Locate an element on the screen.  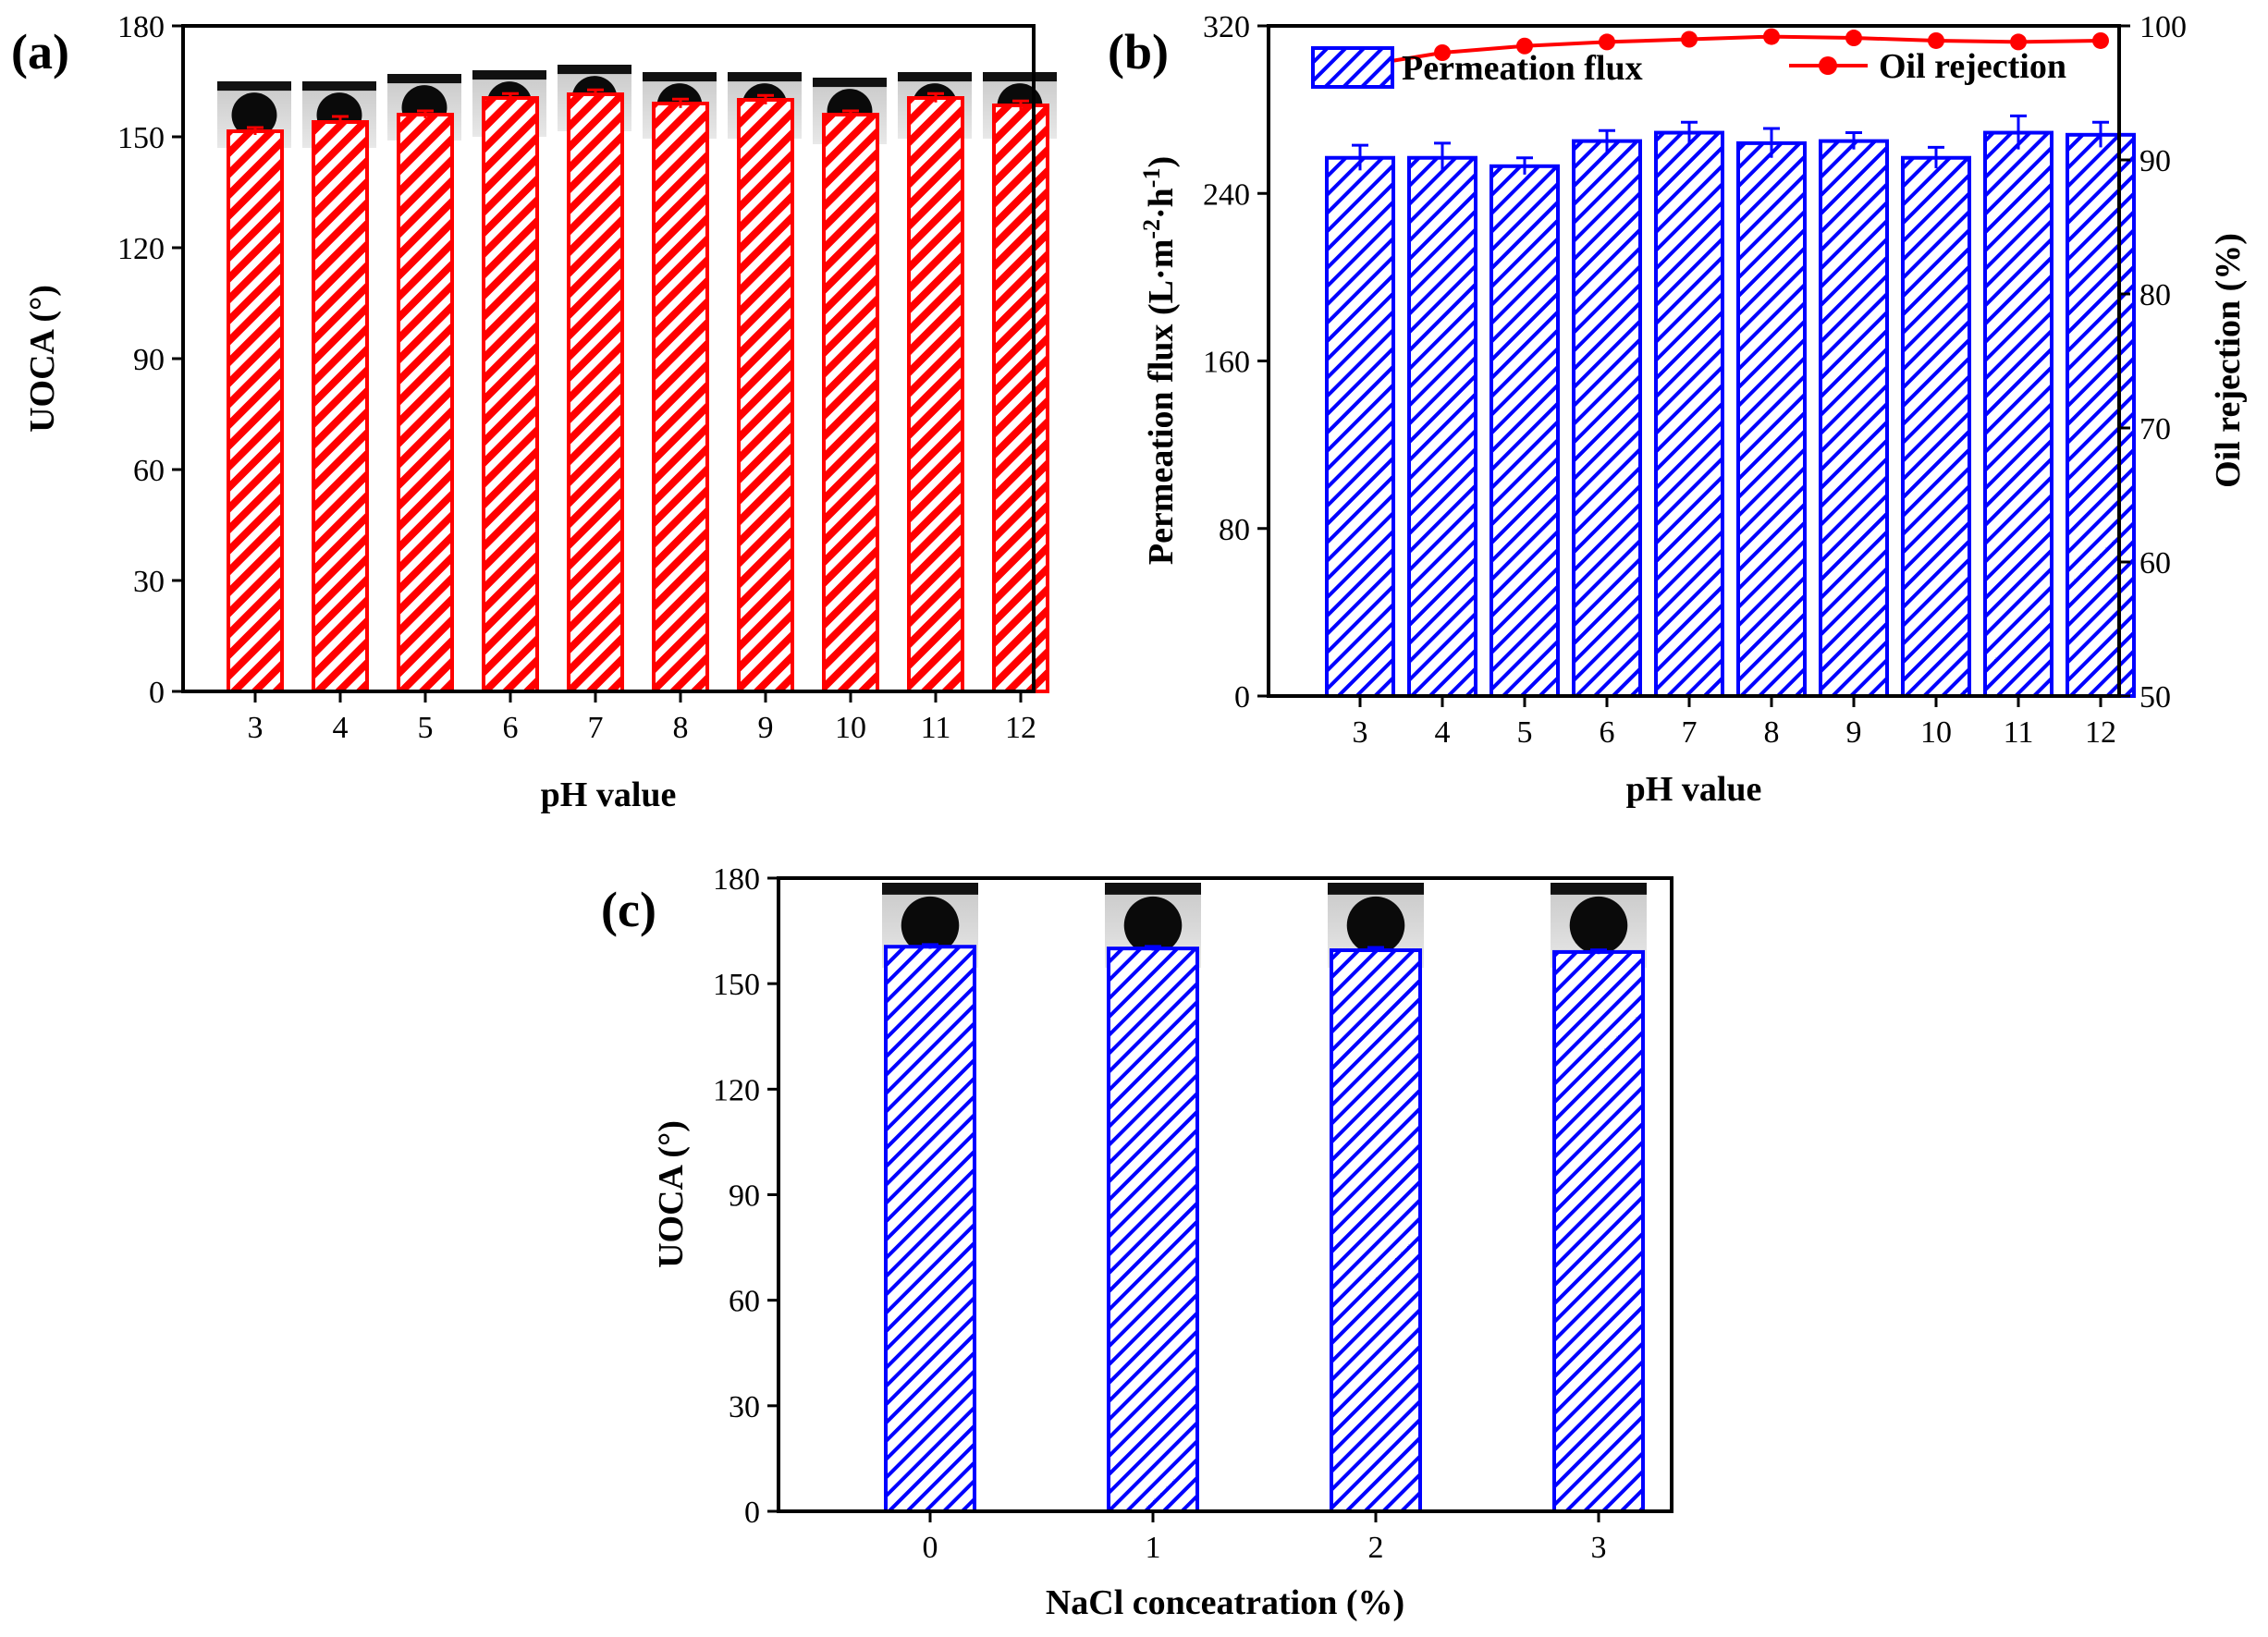
b2-ytick-label-5: 100 is located at coordinates (2163, 27).